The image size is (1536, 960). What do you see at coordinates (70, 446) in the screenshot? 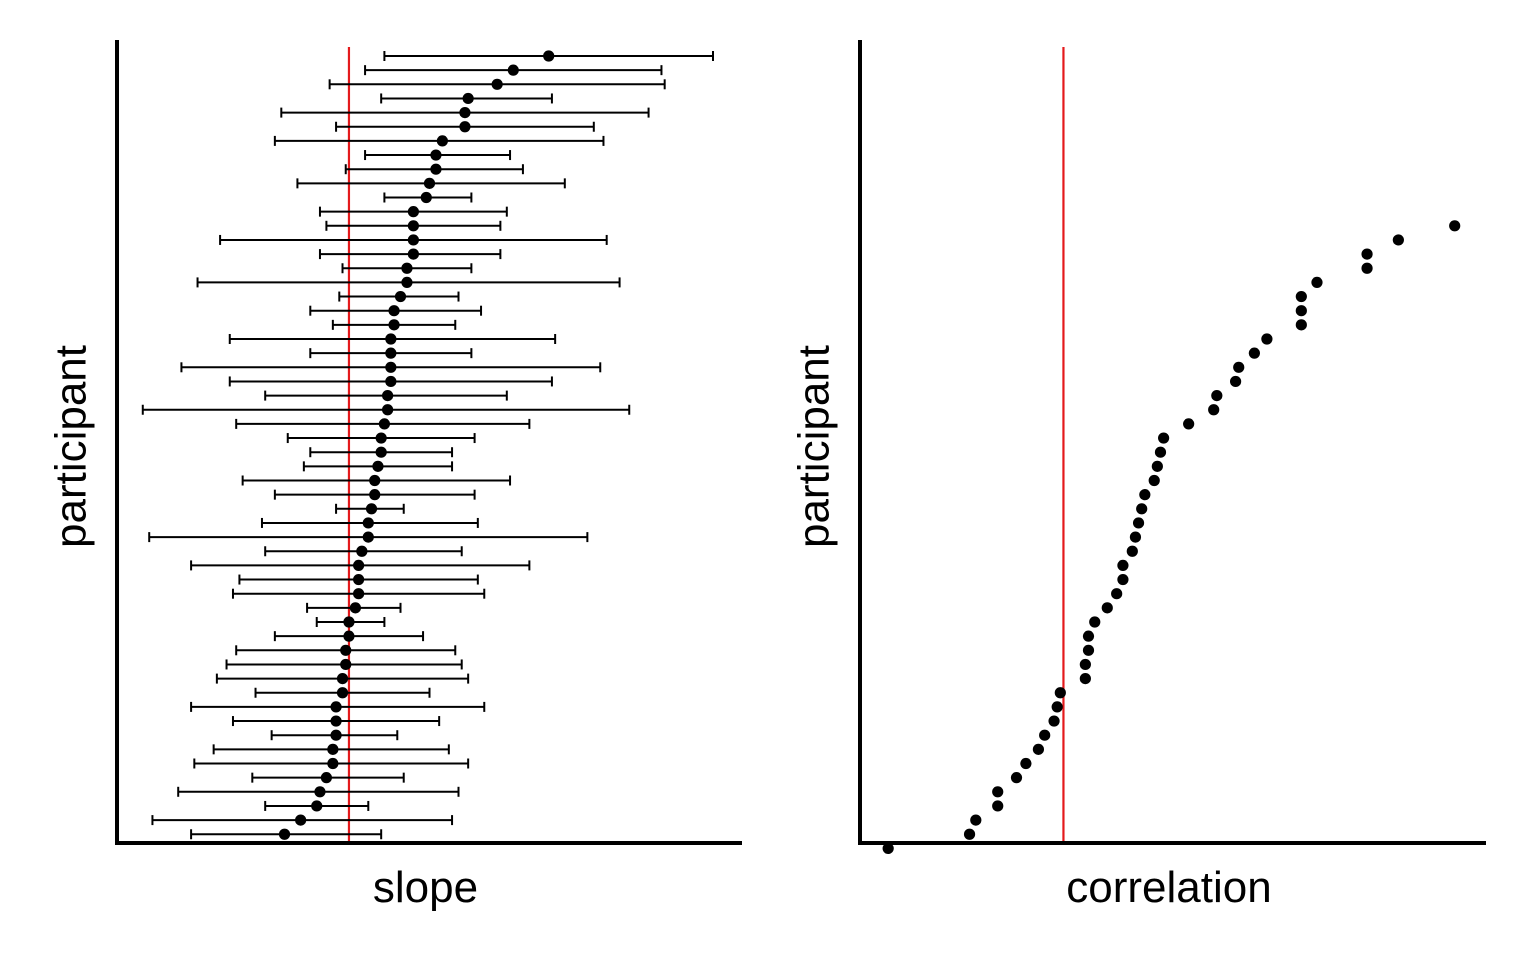
I see `slope-y-axis-label: participant` at bounding box center [70, 446].